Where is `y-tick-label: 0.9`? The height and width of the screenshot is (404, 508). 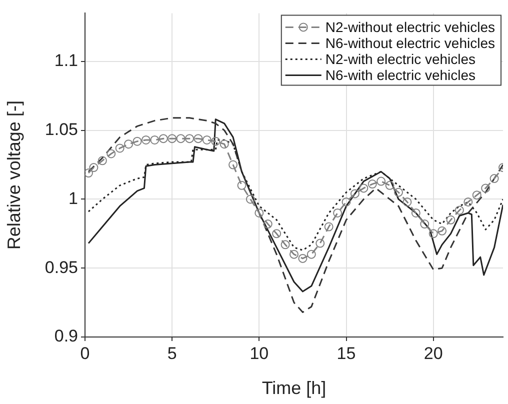
y-tick-label: 0.9 is located at coordinates (66, 336).